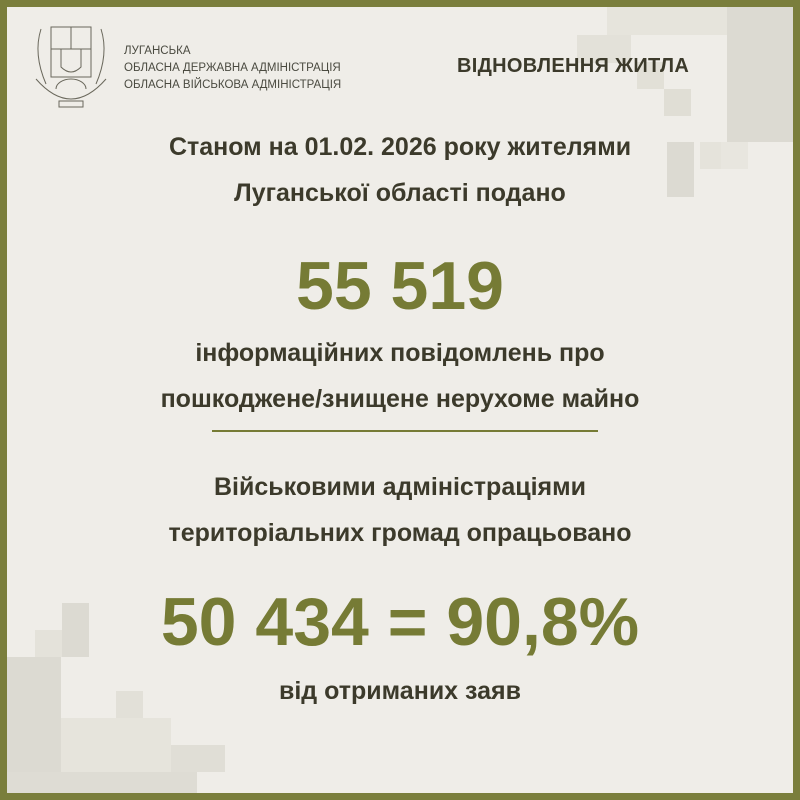  What do you see at coordinates (573, 66) in the screenshot?
I see `header-title: ВІДНОВЛЕННЯ ЖИТЛА` at bounding box center [573, 66].